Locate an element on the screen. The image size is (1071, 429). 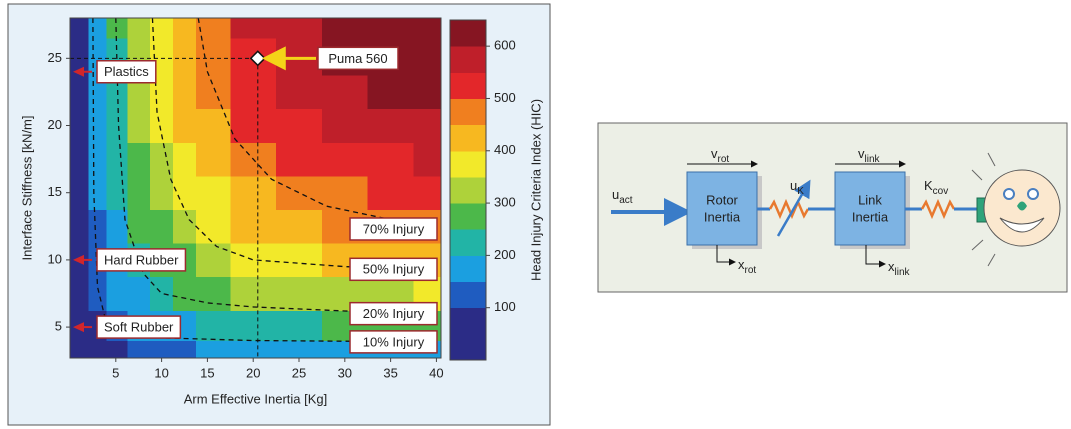
label-sub: rot is located at coordinates (751, 270).